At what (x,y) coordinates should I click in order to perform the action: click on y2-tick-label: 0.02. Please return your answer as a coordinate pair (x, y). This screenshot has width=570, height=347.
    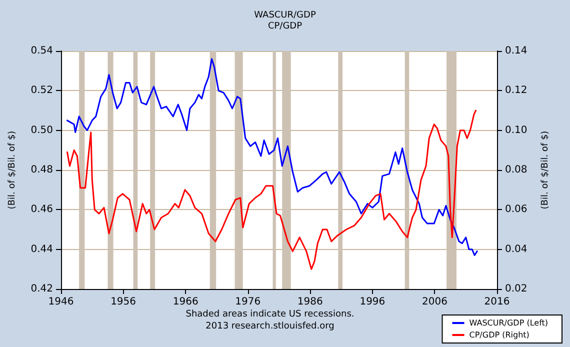
    Looking at the image, I should click on (516, 289).